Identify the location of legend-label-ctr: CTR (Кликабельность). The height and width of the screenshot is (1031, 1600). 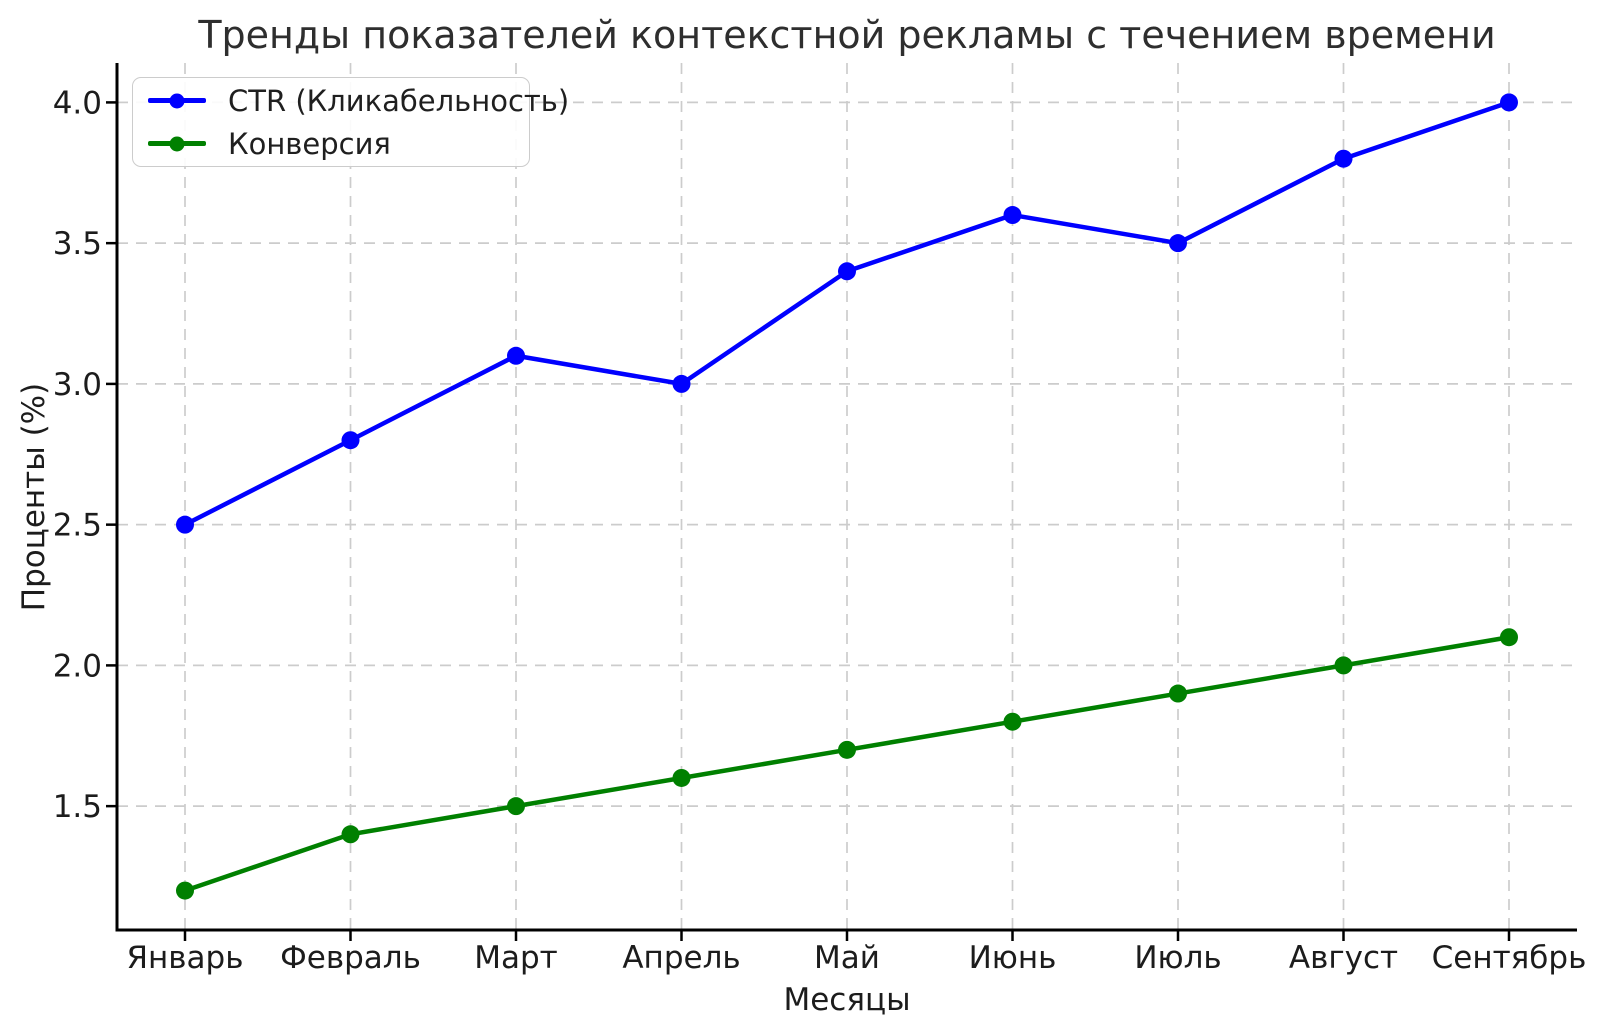
(399, 100).